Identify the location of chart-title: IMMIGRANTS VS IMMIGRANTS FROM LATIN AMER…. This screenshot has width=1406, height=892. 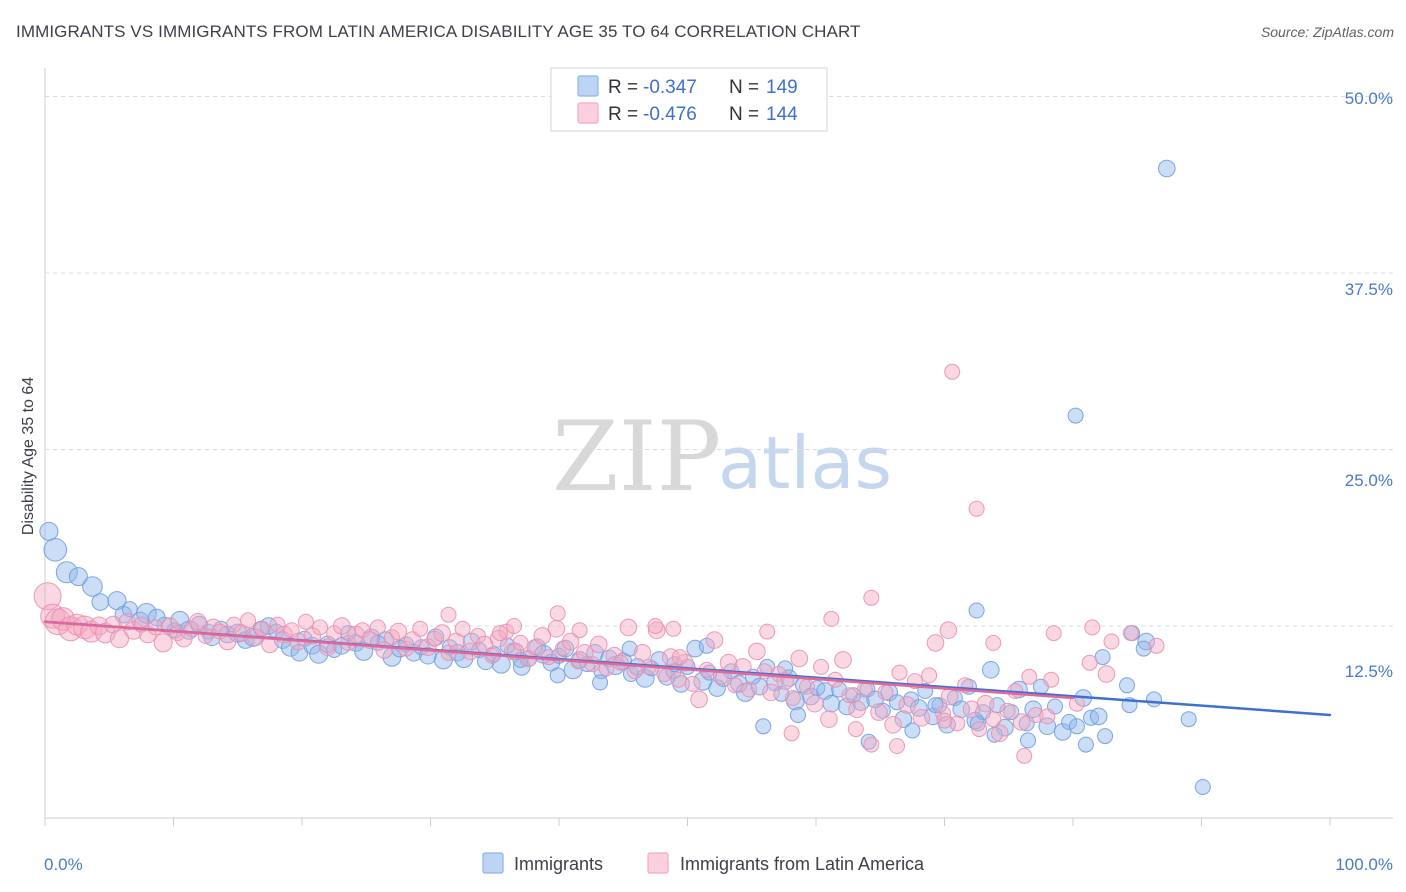
(438, 31).